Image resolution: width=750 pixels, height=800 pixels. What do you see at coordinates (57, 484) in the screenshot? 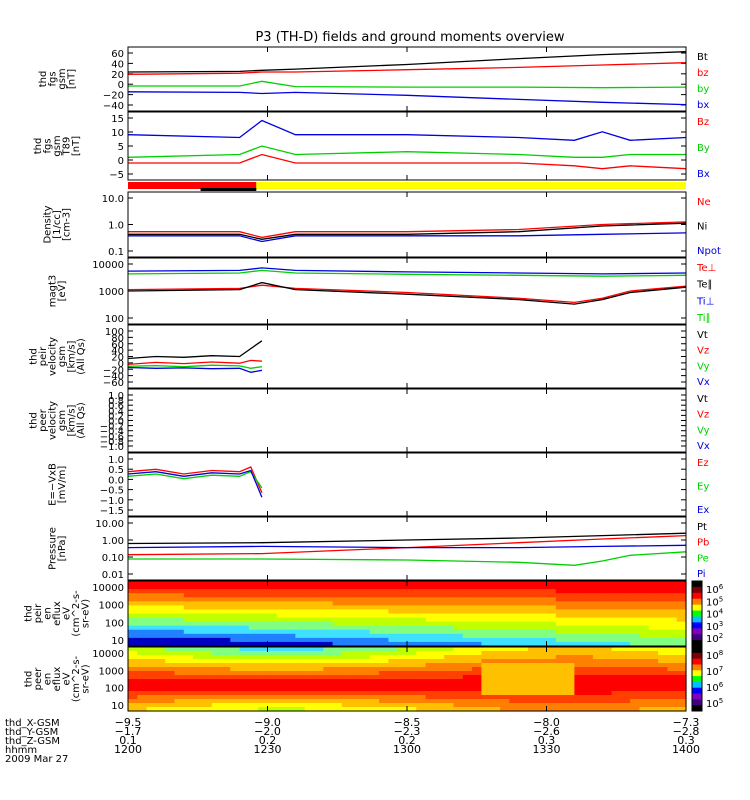
I see `y-axis-label: E=−VxB[mV/m]` at bounding box center [57, 484].